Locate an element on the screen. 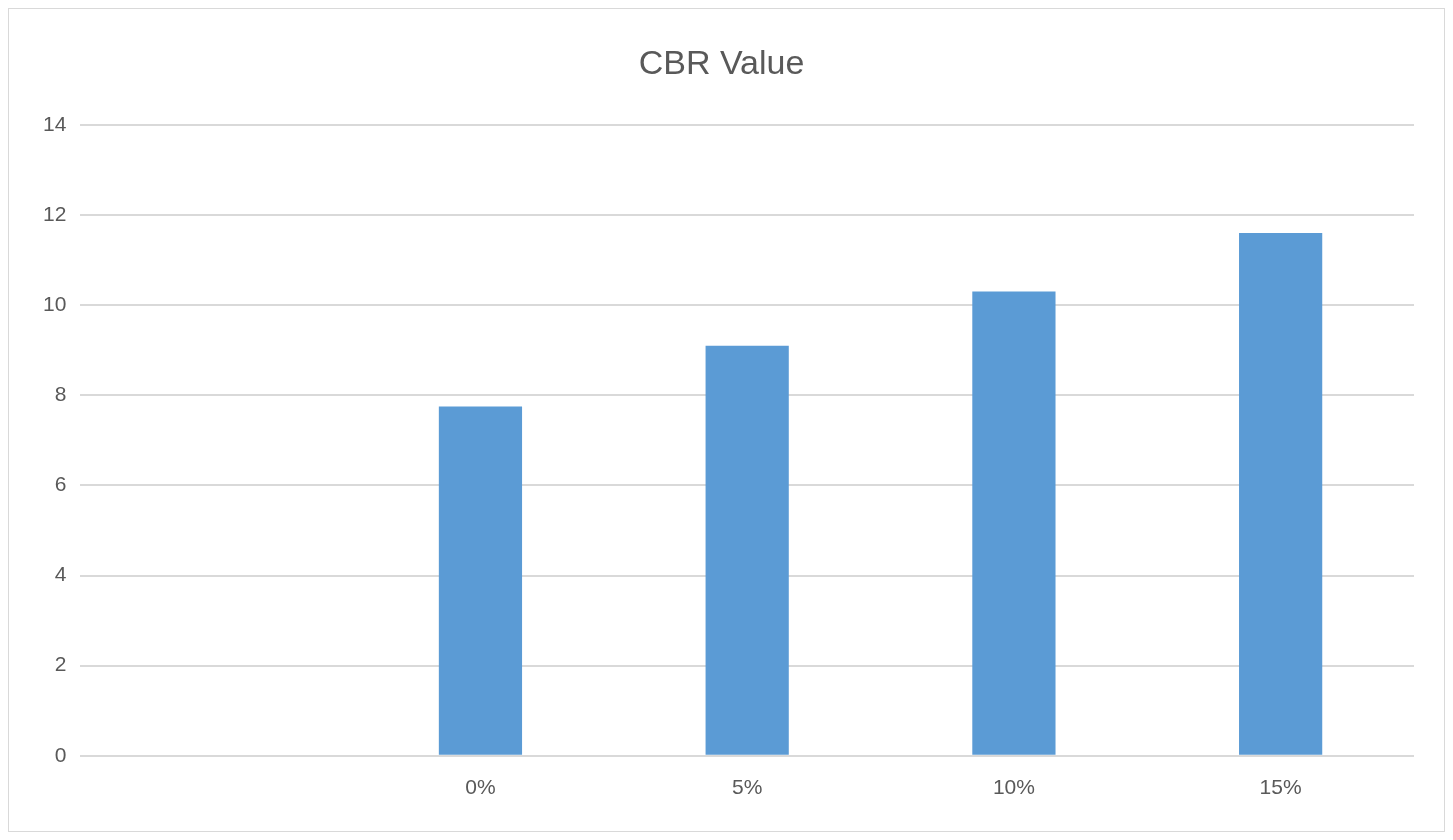 The image size is (1453, 840). y-tick-label: 10 is located at coordinates (55, 303).